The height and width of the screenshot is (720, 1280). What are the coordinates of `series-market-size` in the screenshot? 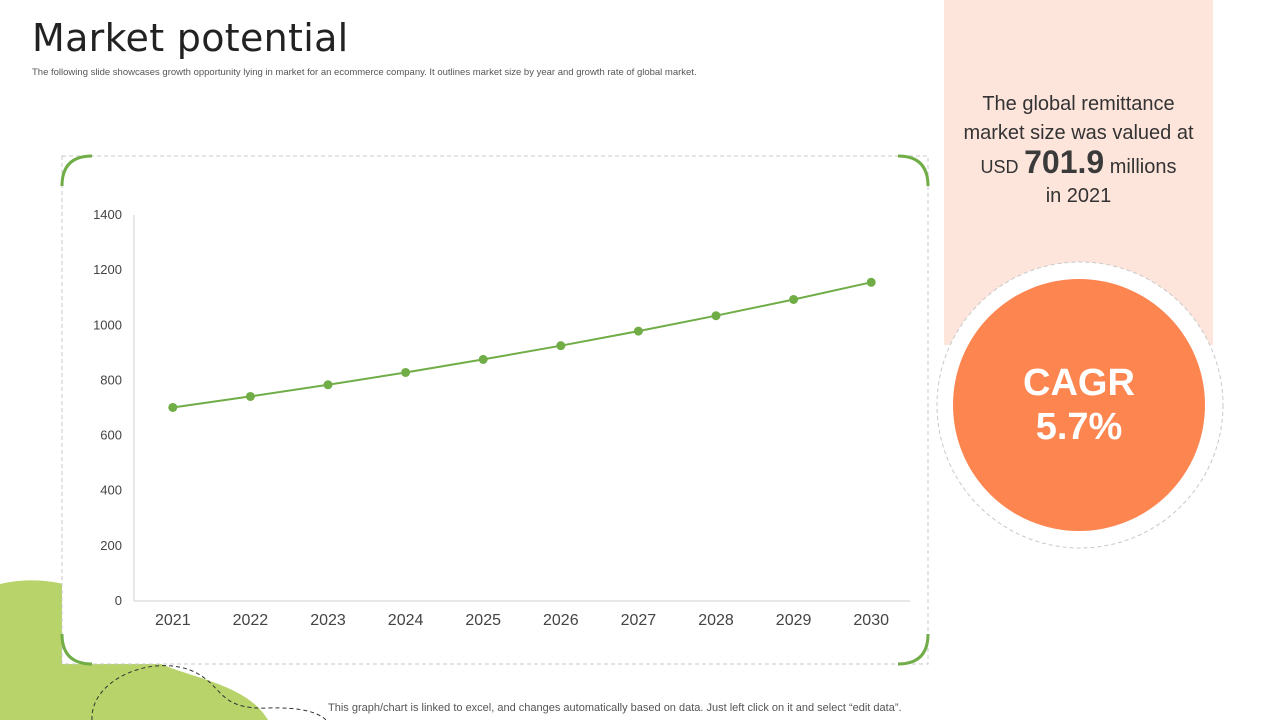 It's located at (522, 344).